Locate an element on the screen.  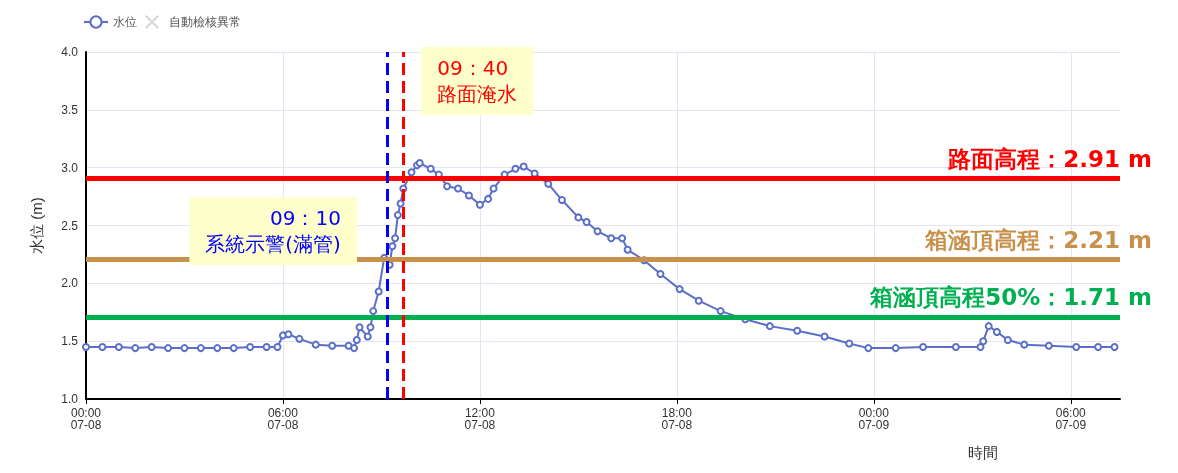
x-tick-label: 06:00 07-09 is located at coordinates (1071, 419).